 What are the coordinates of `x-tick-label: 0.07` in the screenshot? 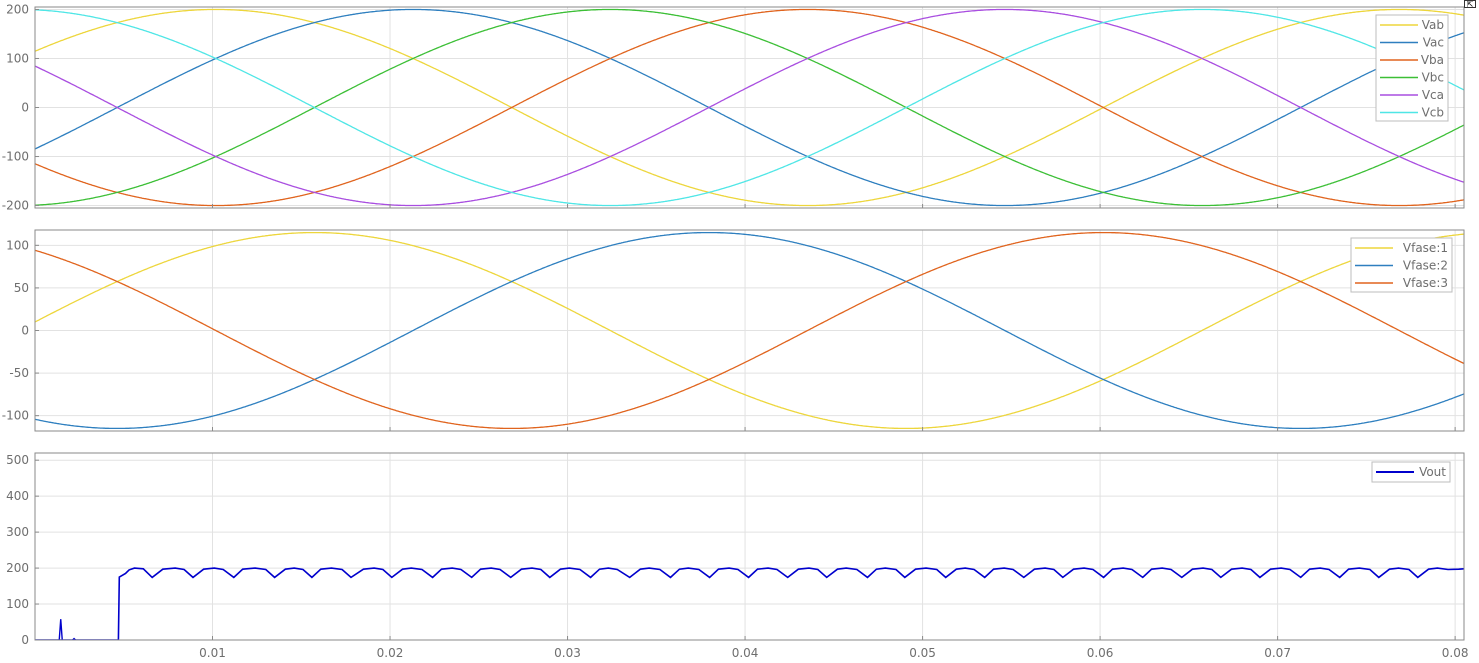 It's located at (1277, 653).